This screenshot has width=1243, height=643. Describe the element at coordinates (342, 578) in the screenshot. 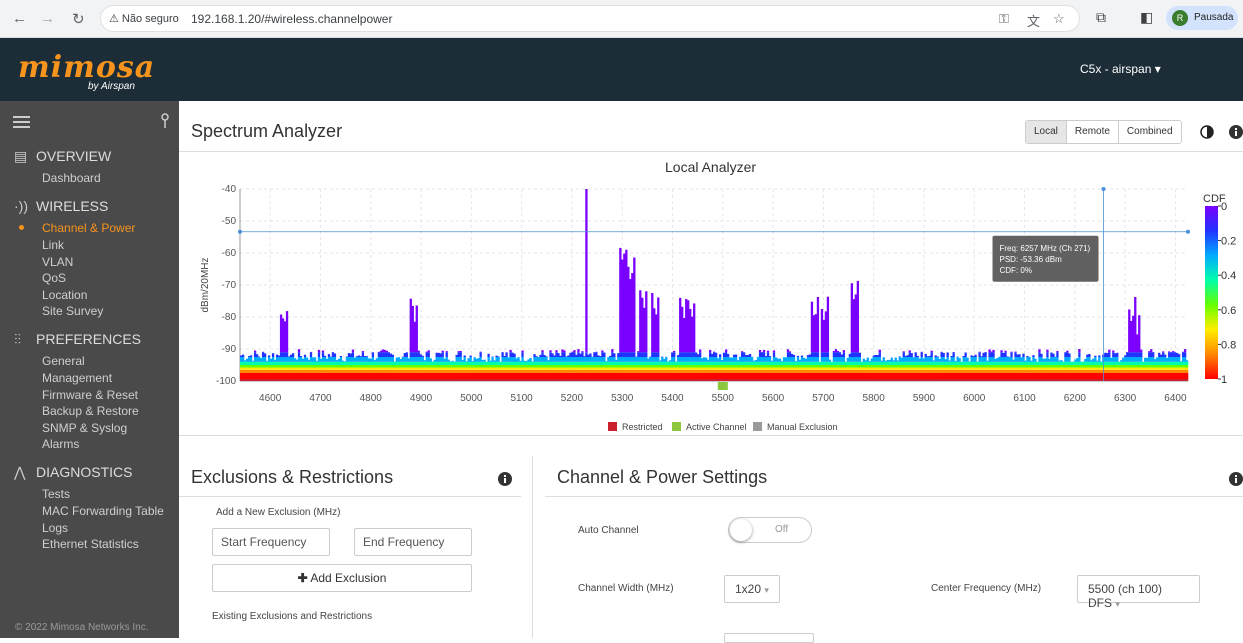

I see `add-exclusion-button: ✚ Add Exclusion` at that location.